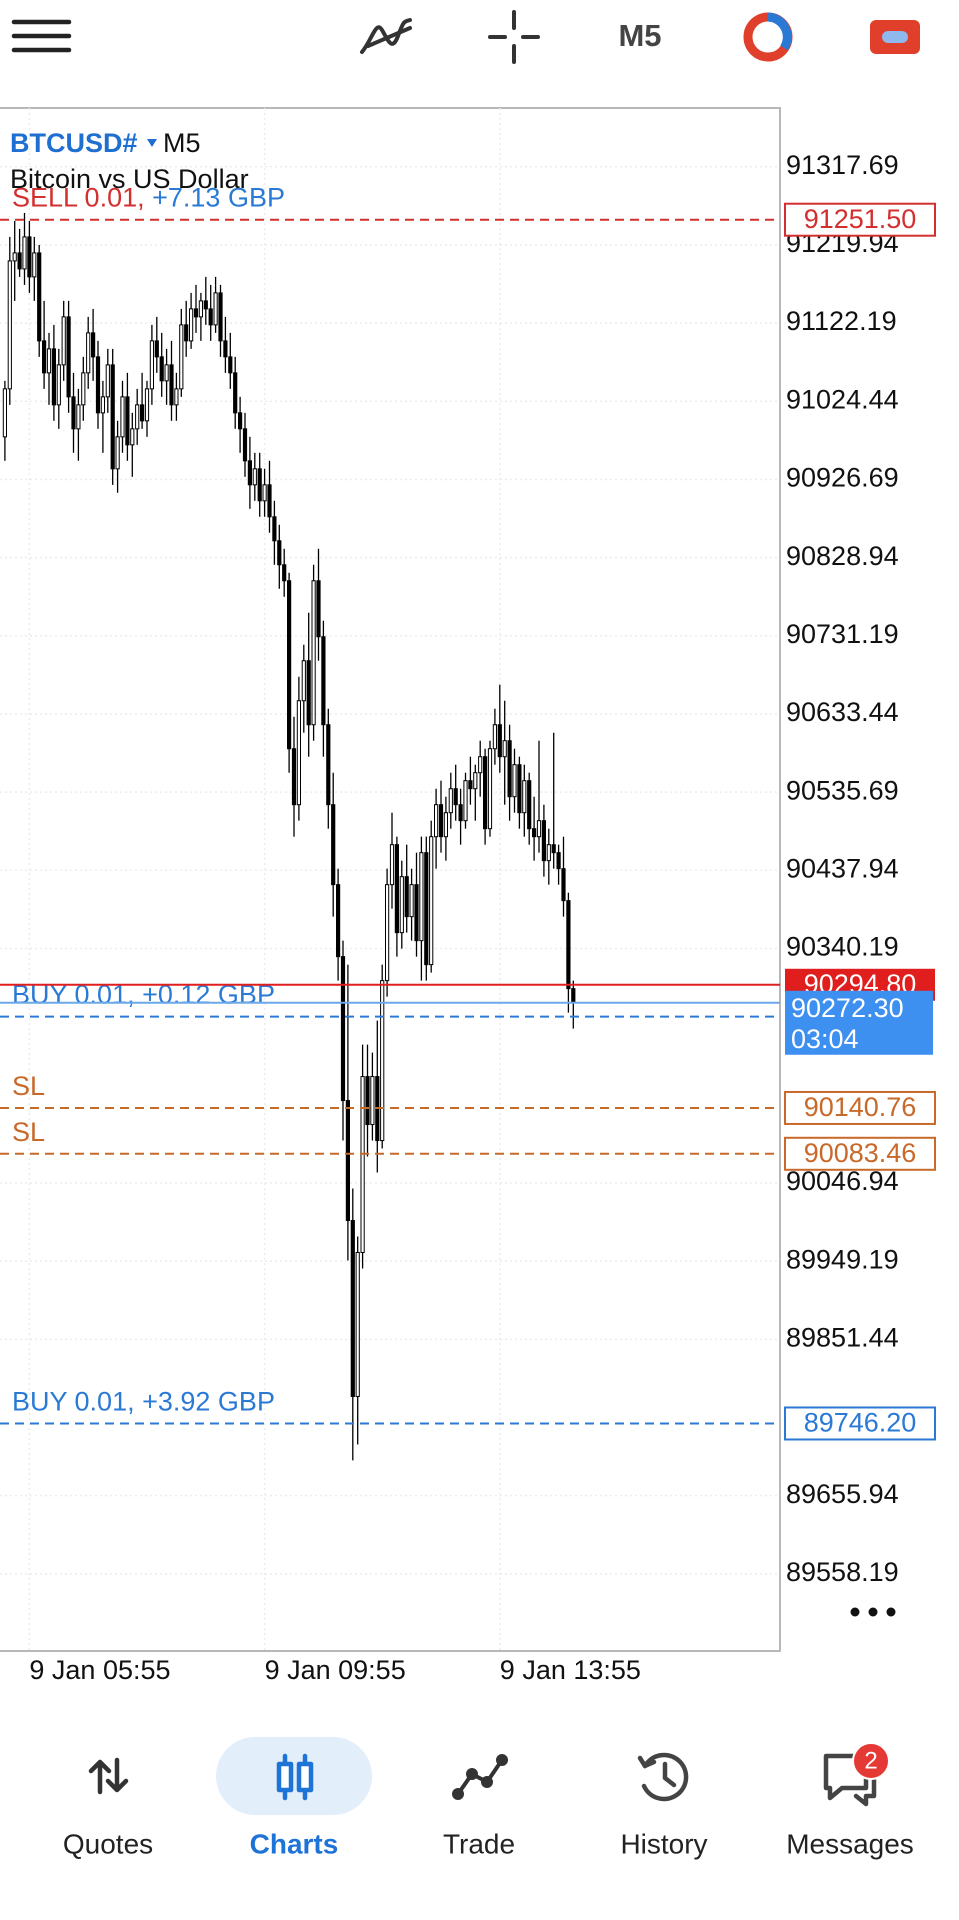 The image size is (959, 1920). I want to click on nav-label: Quotes, so click(108, 1843).